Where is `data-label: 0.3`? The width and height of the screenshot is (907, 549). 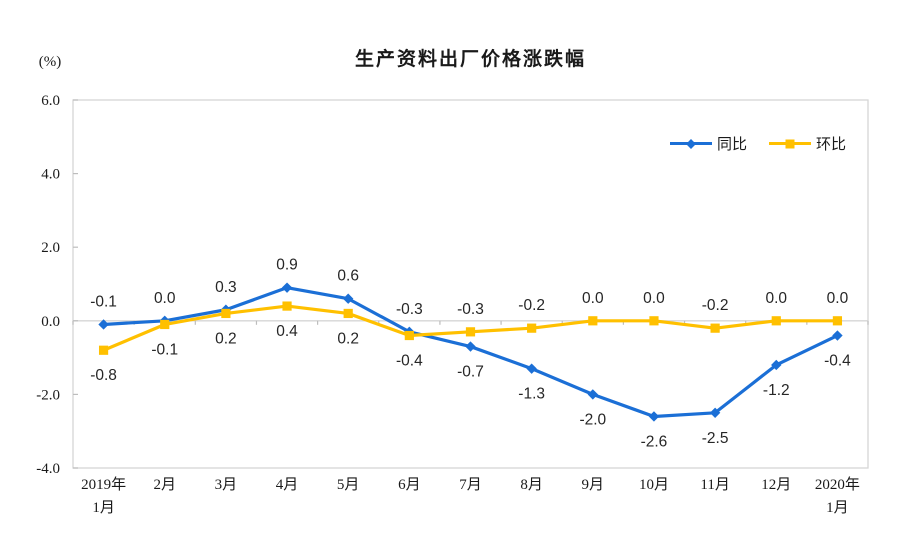
data-label: 0.3 is located at coordinates (226, 287).